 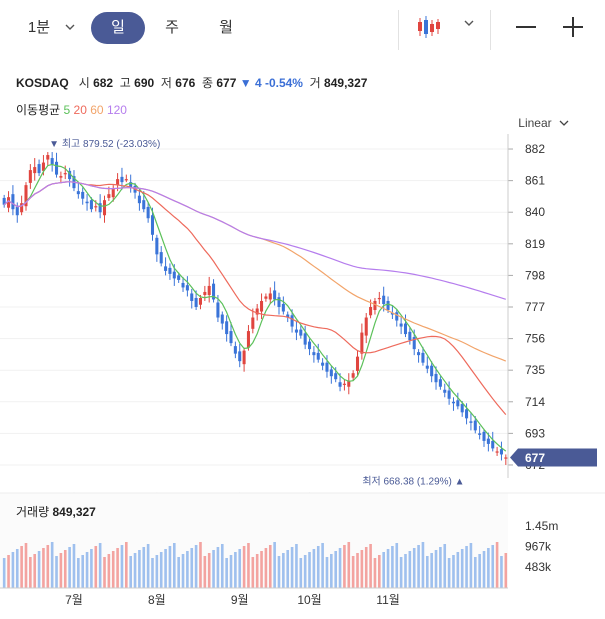 What do you see at coordinates (67, 110) in the screenshot?
I see `ma5-label: 5` at bounding box center [67, 110].